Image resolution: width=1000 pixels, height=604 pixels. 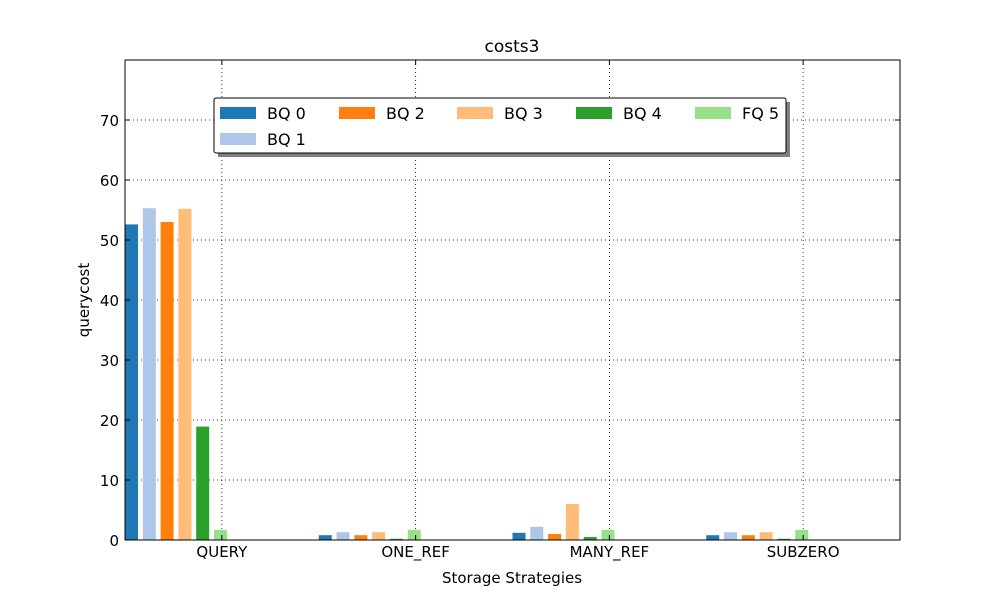 I want to click on legend-label: BQ 0, so click(x=286, y=113).